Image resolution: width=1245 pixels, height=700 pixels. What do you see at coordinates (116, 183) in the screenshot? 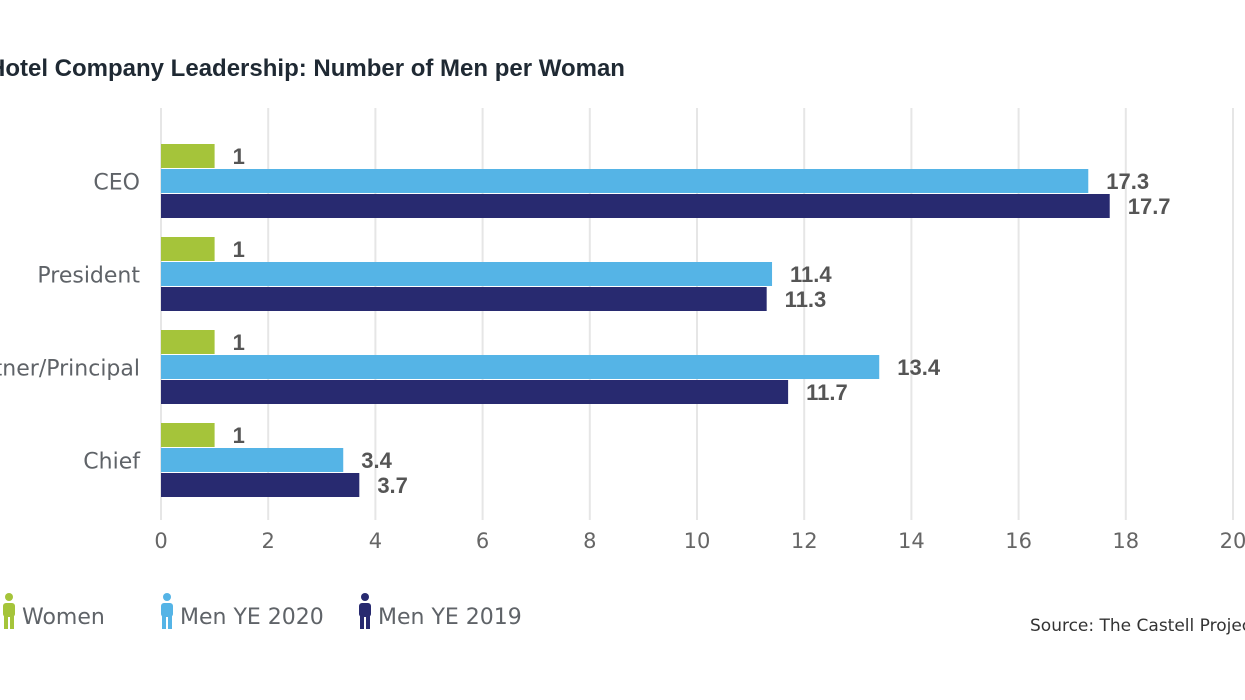
I see `category-label: CEO` at bounding box center [116, 183].